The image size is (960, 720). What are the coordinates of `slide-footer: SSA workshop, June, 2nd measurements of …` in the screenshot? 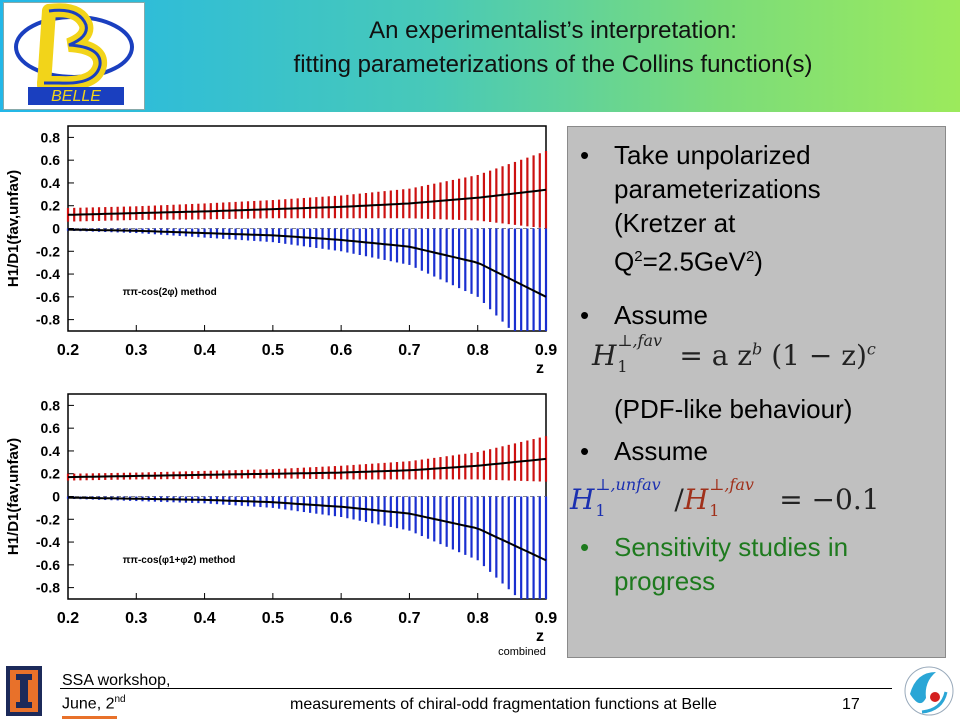 It's located at (480, 690).